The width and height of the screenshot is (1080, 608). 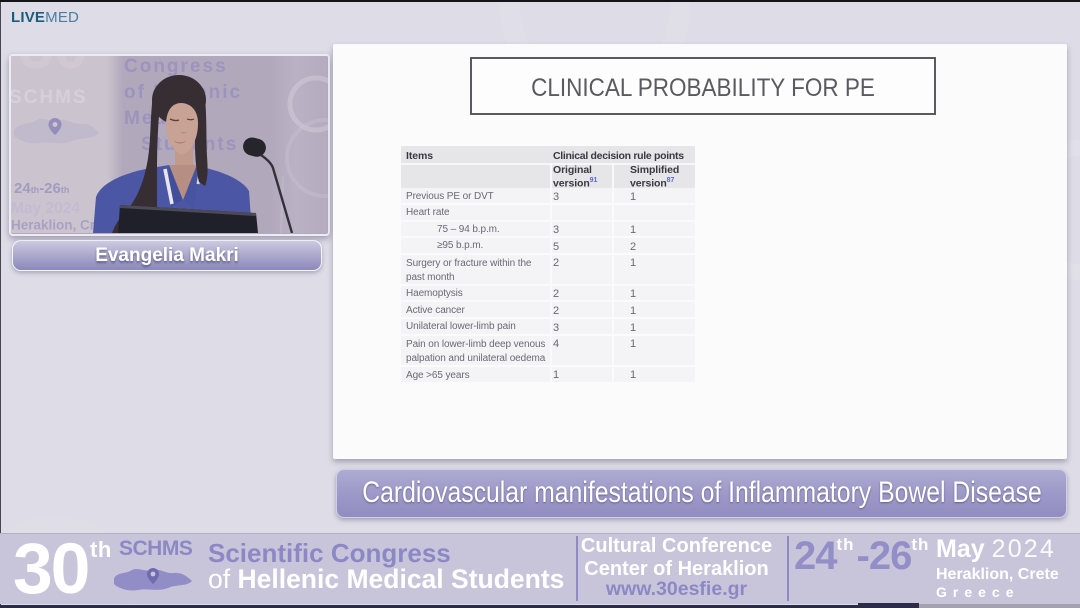 What do you see at coordinates (45, 208) in the screenshot?
I see `svg-text: May 2024` at bounding box center [45, 208].